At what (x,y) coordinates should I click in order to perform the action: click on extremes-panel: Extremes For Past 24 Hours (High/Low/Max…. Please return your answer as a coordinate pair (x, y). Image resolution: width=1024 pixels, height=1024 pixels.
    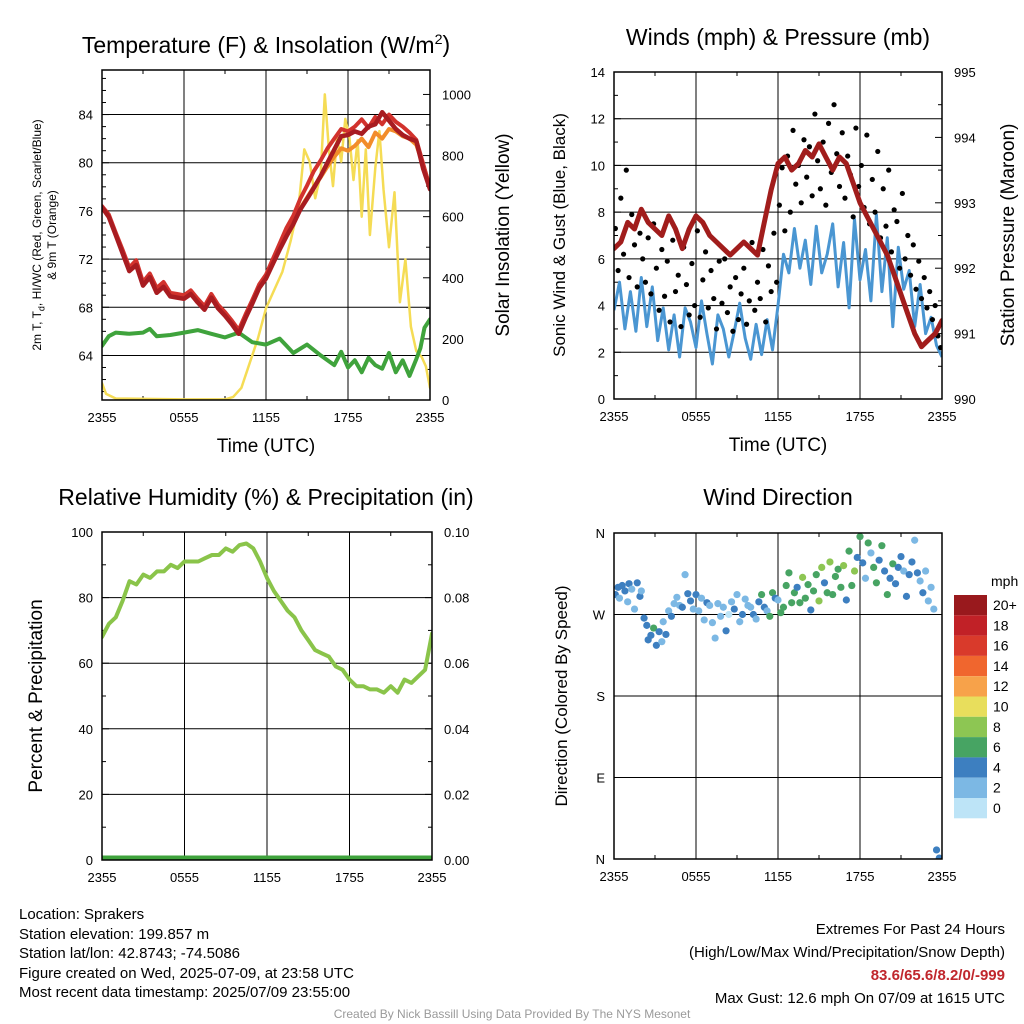
    Looking at the image, I should click on (847, 964).